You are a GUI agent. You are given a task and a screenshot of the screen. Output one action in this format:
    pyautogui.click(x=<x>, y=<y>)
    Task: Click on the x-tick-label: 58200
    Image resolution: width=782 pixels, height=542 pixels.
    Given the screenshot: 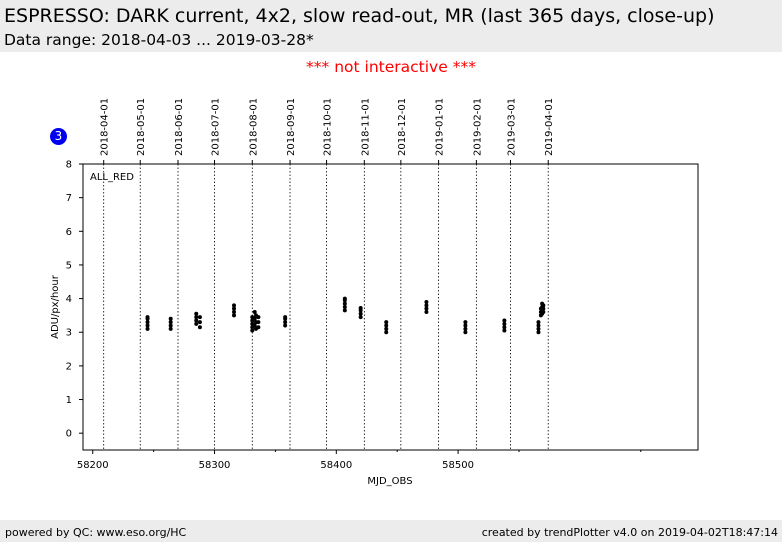 What is the action you would take?
    pyautogui.click(x=93, y=465)
    